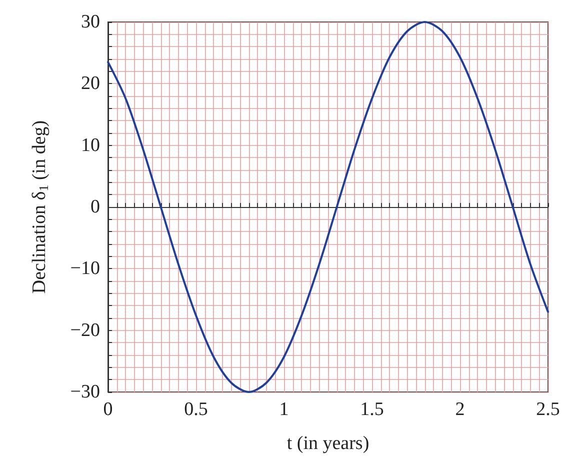 The height and width of the screenshot is (476, 574). I want to click on x-tick-label: 0, so click(108, 409).